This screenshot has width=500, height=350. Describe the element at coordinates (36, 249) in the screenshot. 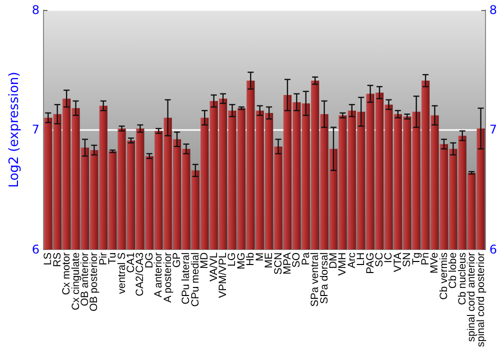

I see `y-tick-label: 6` at that location.